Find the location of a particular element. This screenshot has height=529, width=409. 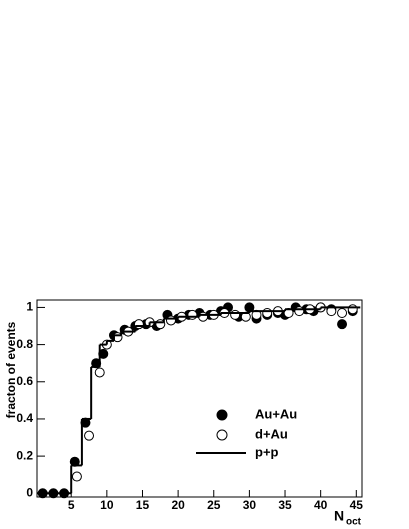

x-tick-label: 20 is located at coordinates (178, 505).